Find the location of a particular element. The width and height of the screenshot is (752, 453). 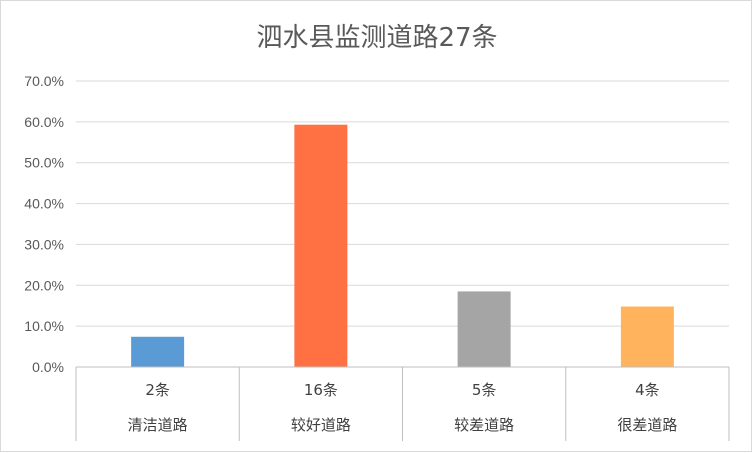

category-label: 清洁道路 is located at coordinates (158, 425).